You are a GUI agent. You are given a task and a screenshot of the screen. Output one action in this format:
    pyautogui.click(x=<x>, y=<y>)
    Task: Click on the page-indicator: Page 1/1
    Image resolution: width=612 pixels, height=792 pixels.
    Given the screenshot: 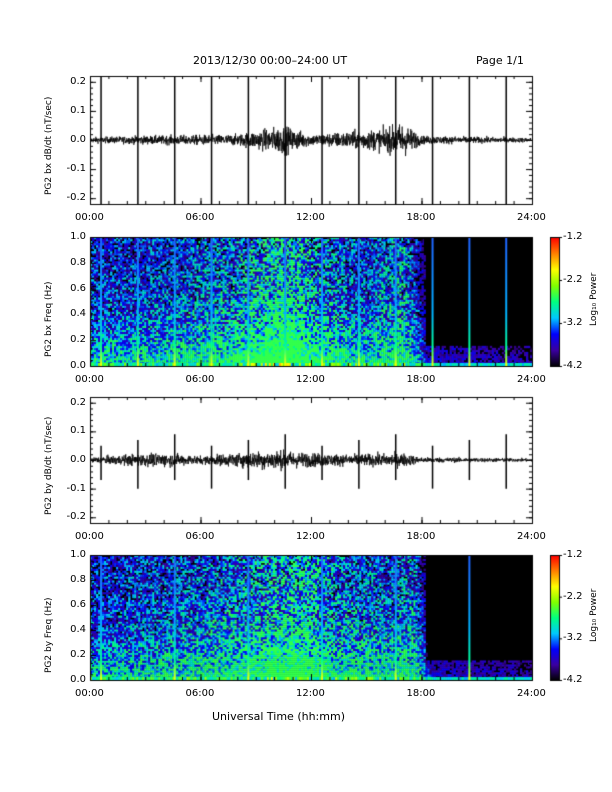 What is the action you would take?
    pyautogui.click(x=500, y=60)
    